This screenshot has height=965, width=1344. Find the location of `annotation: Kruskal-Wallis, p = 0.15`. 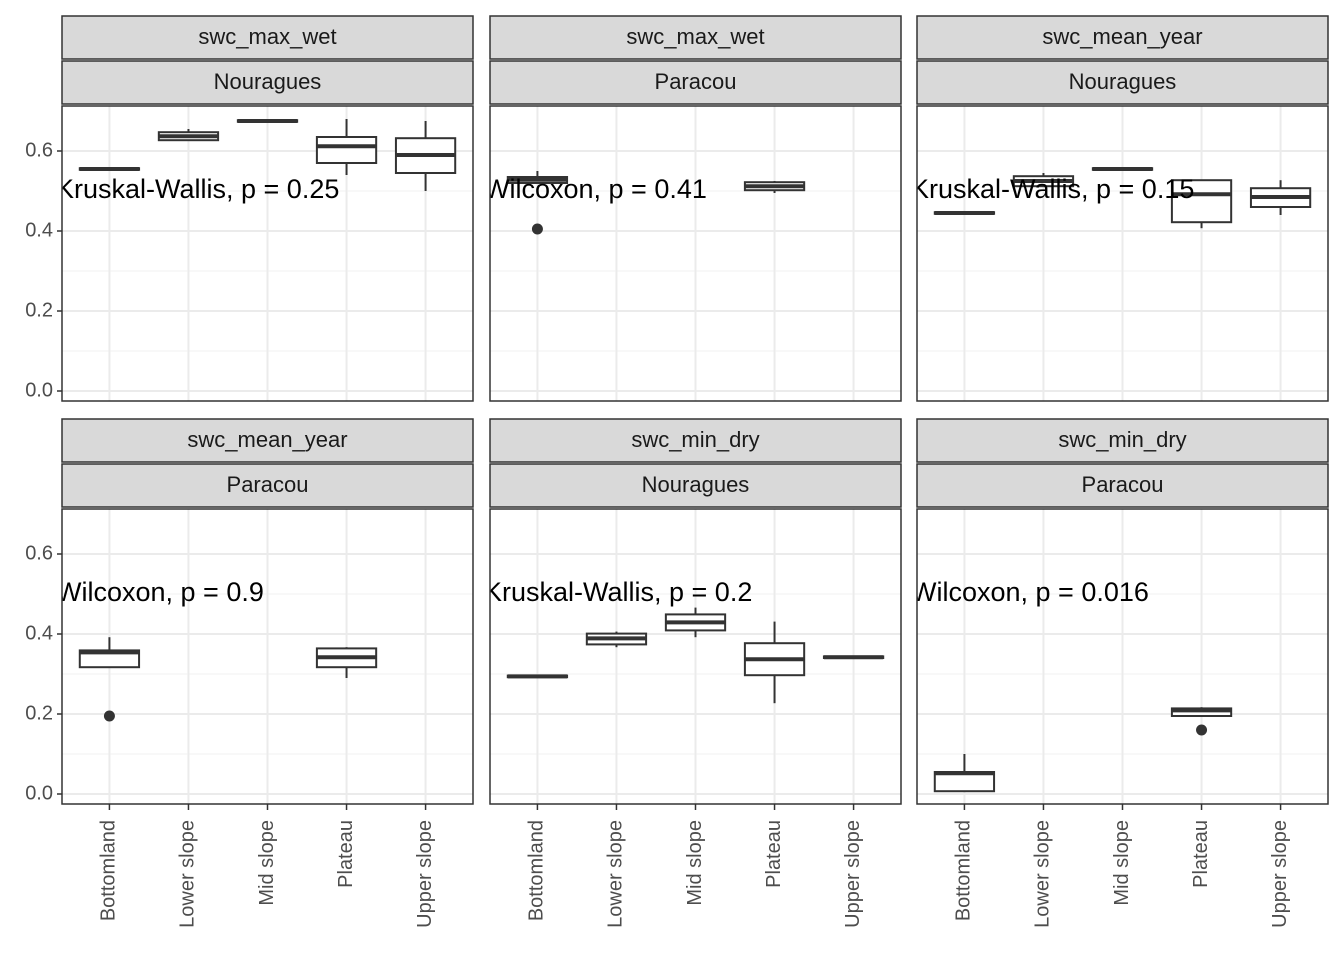

annotation: Kruskal-Wallis, p = 0.15 is located at coordinates (1052, 189).